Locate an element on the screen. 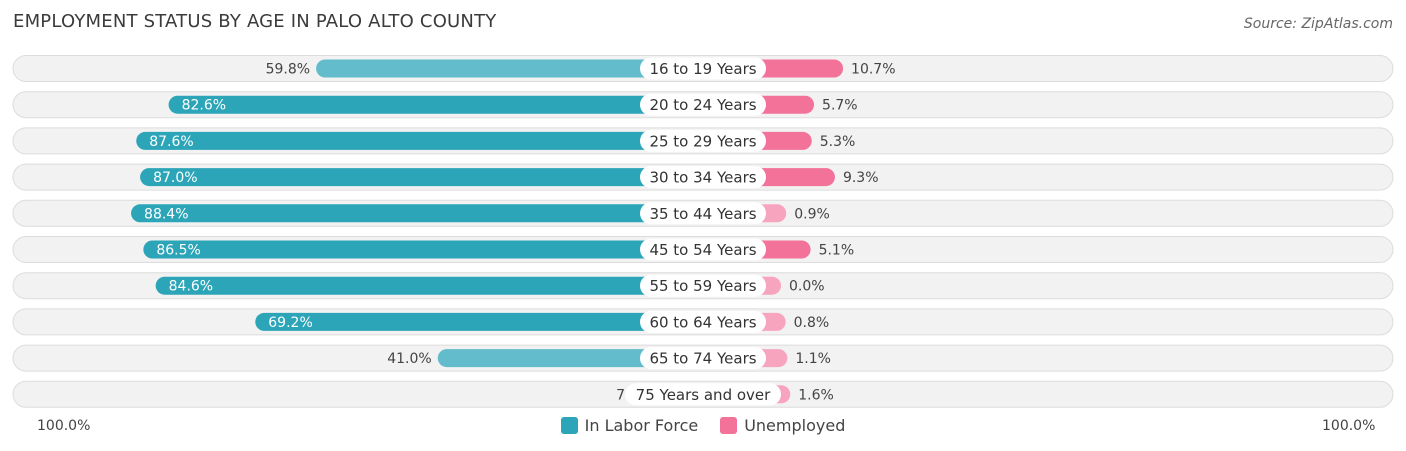  category-label: 25 to 29 Years is located at coordinates (702, 141).